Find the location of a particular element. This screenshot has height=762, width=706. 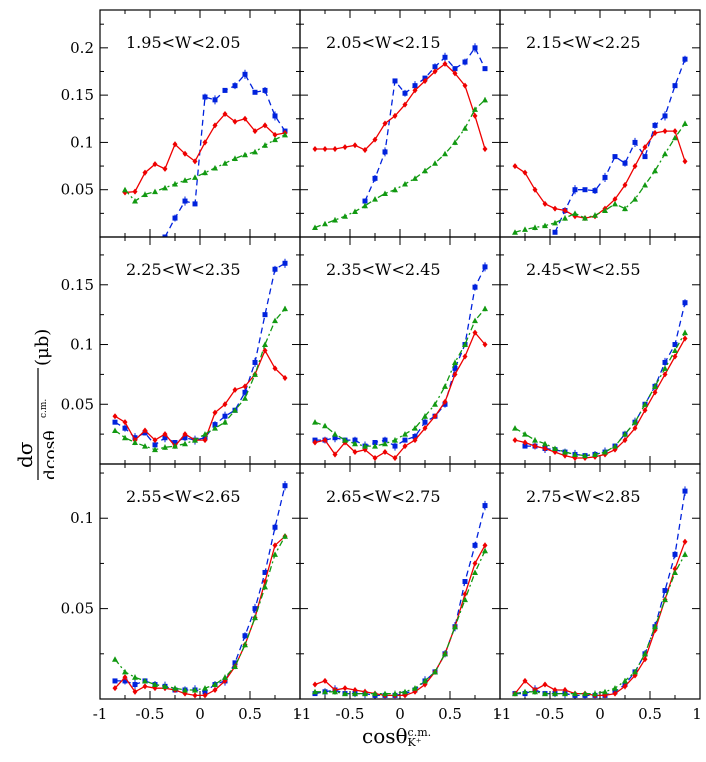

x-tick-label: 0 is located at coordinates (600, 714).